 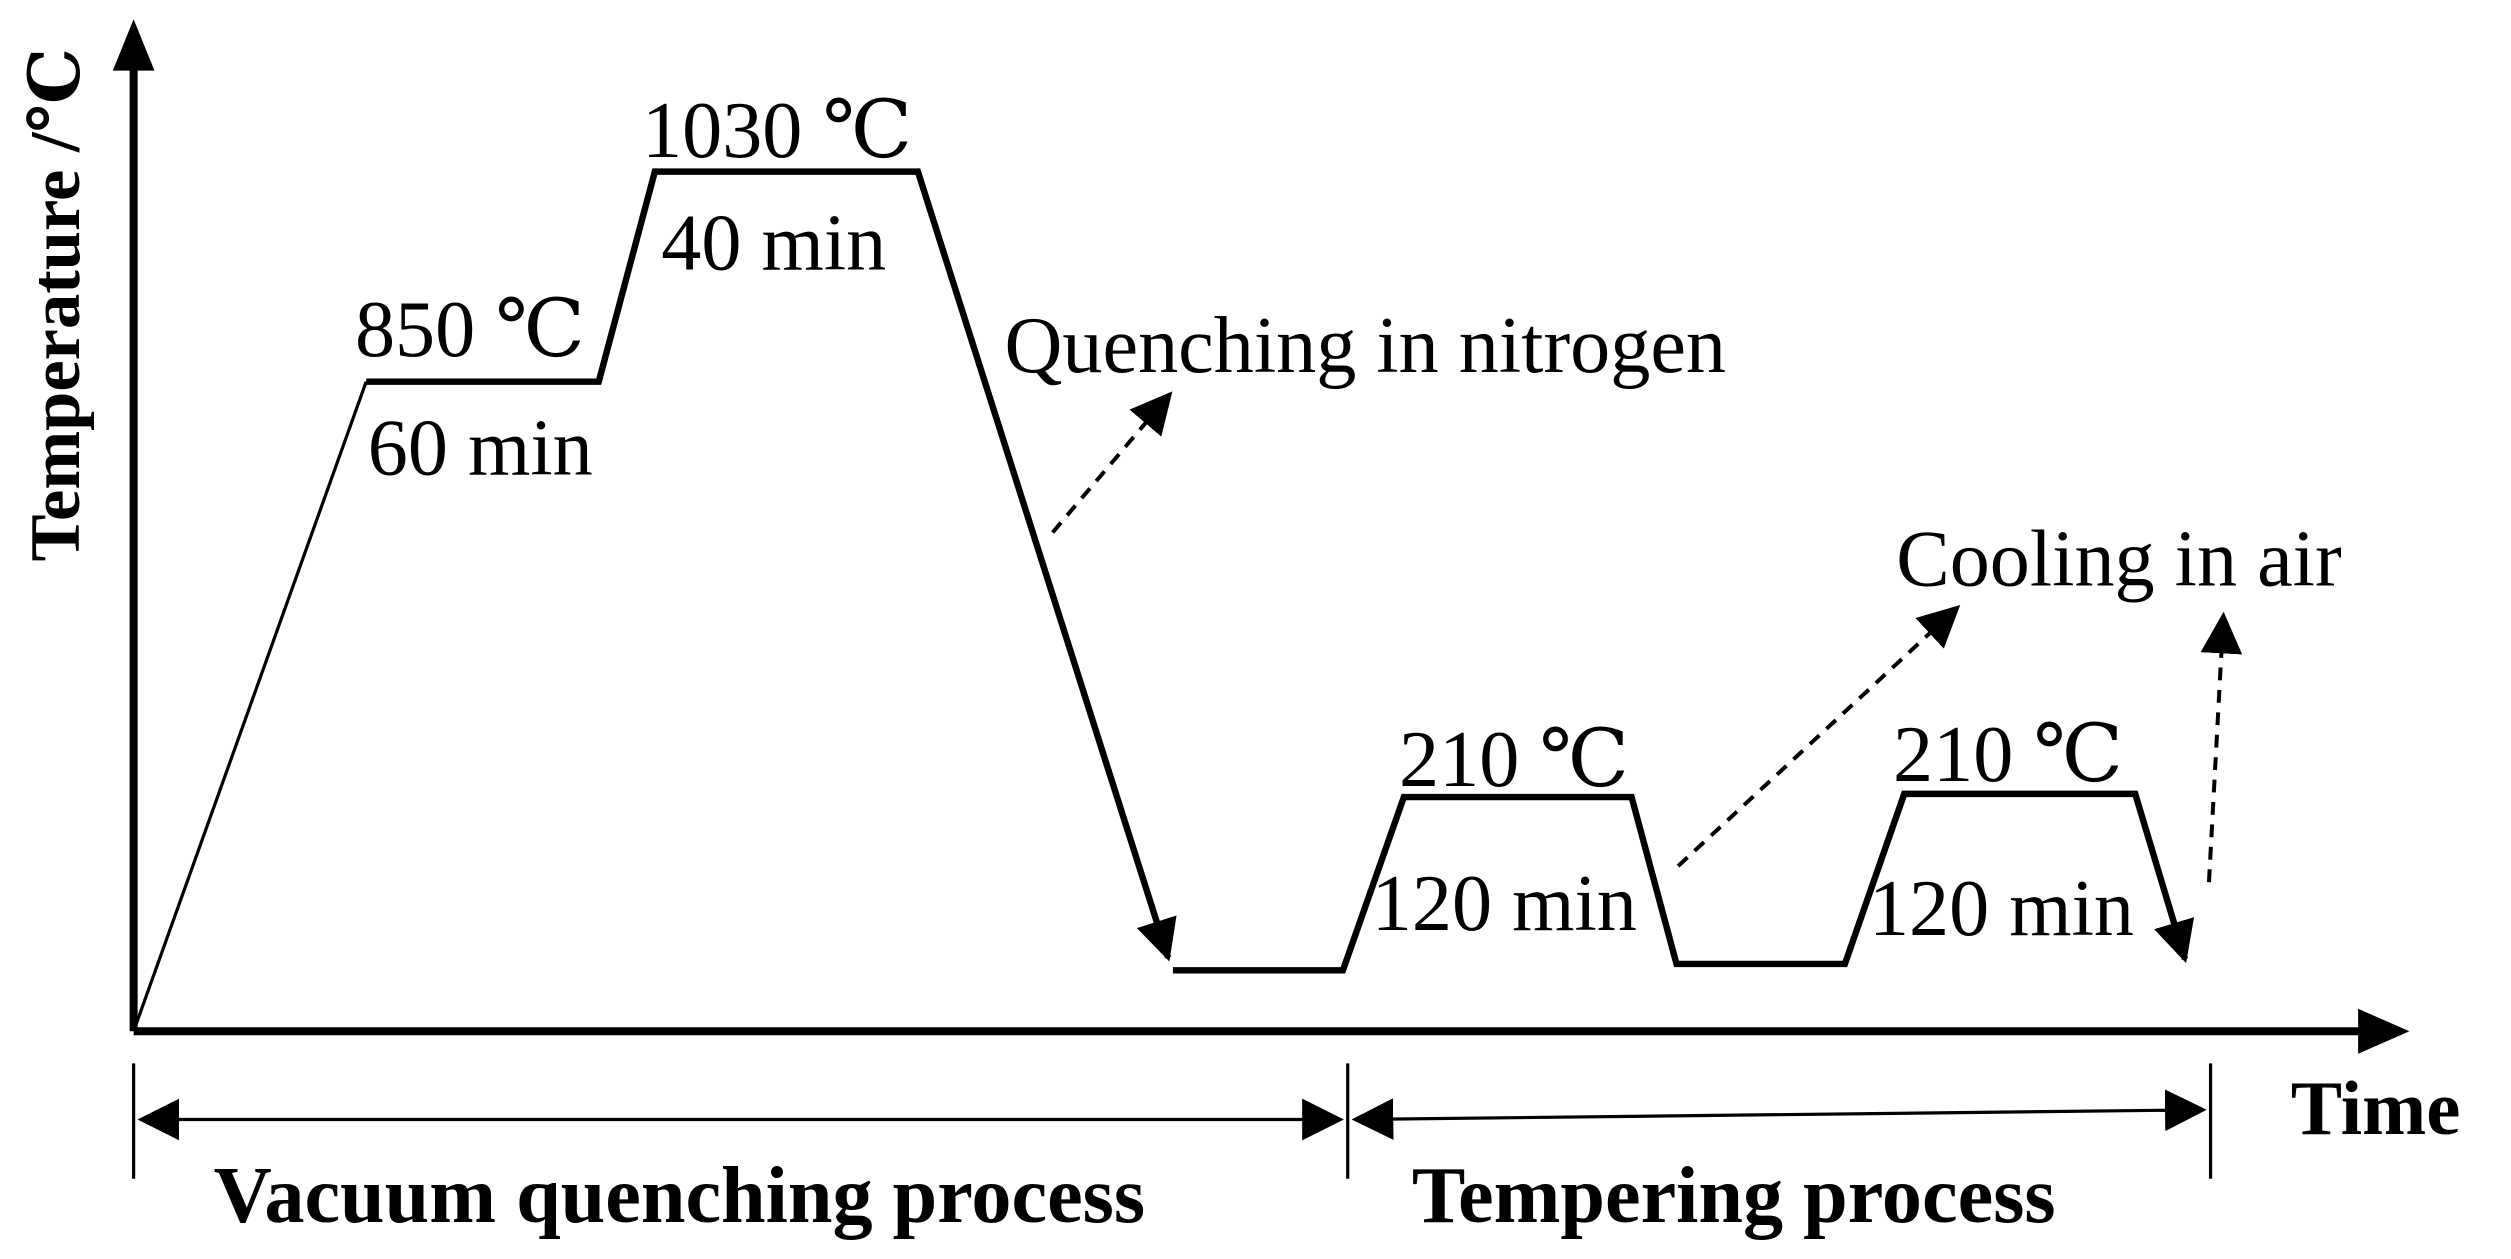 I want to click on heating-ramp, so click(x=250, y=706).